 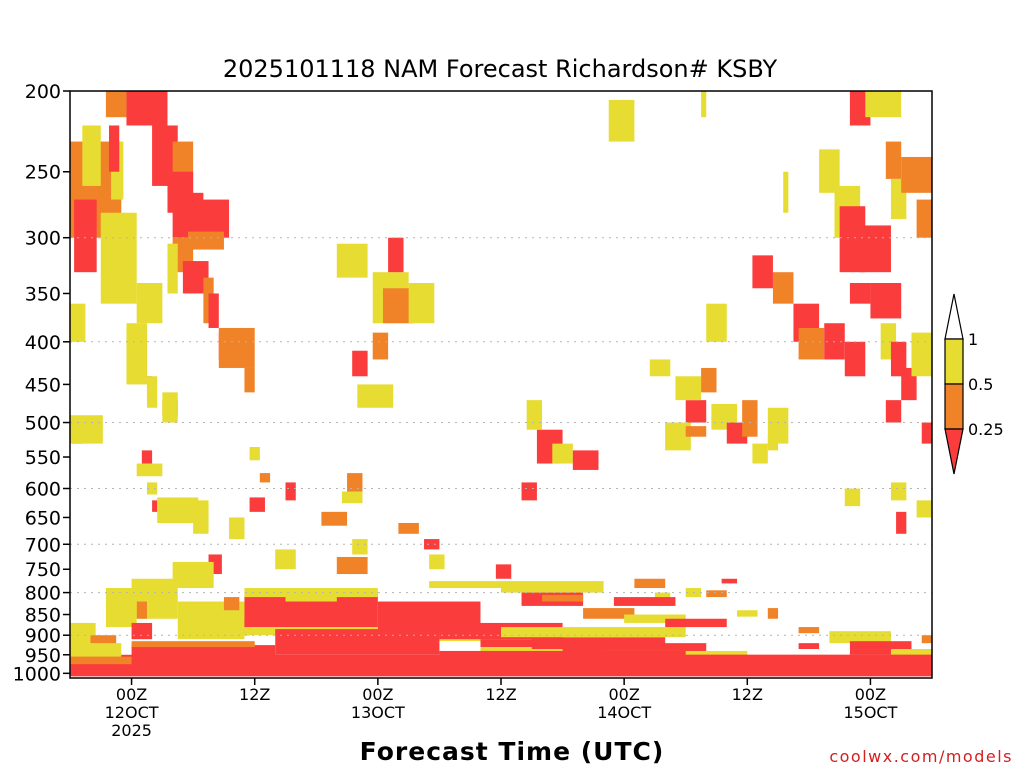 What do you see at coordinates (131, 694) in the screenshot?
I see `x-tick-label-0-0: 00Z` at bounding box center [131, 694].